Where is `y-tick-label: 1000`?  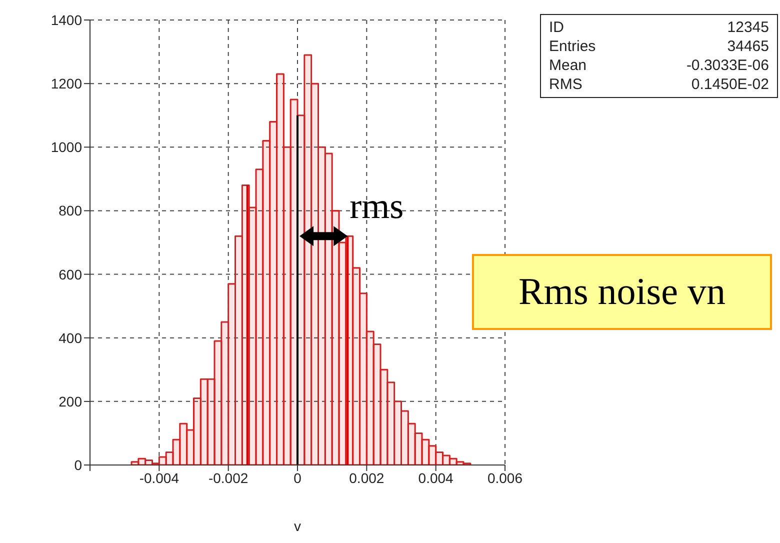 y-tick-label: 1000 is located at coordinates (66, 147).